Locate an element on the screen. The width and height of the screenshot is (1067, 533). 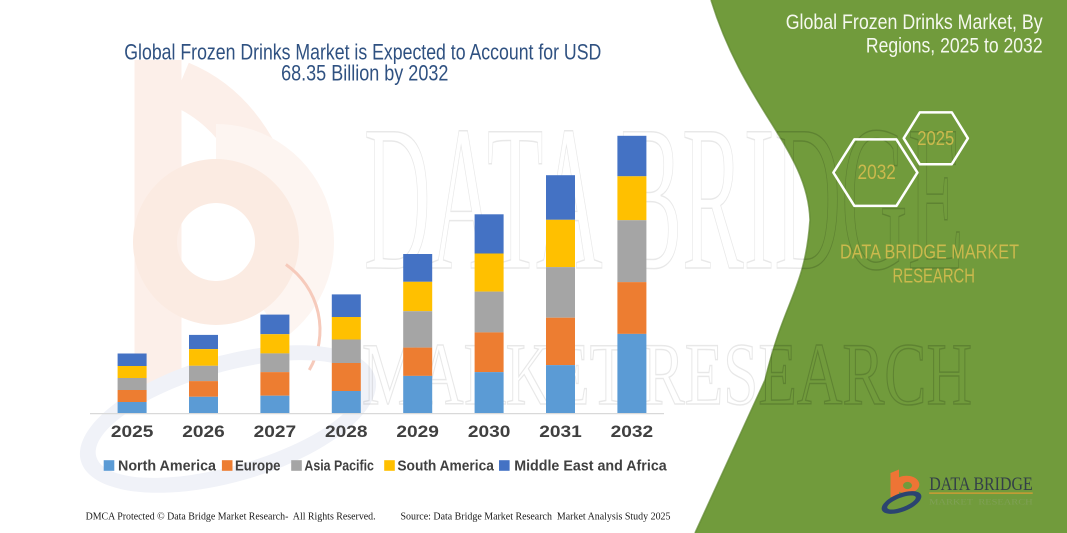
svg-text: 2029 is located at coordinates (417, 431).